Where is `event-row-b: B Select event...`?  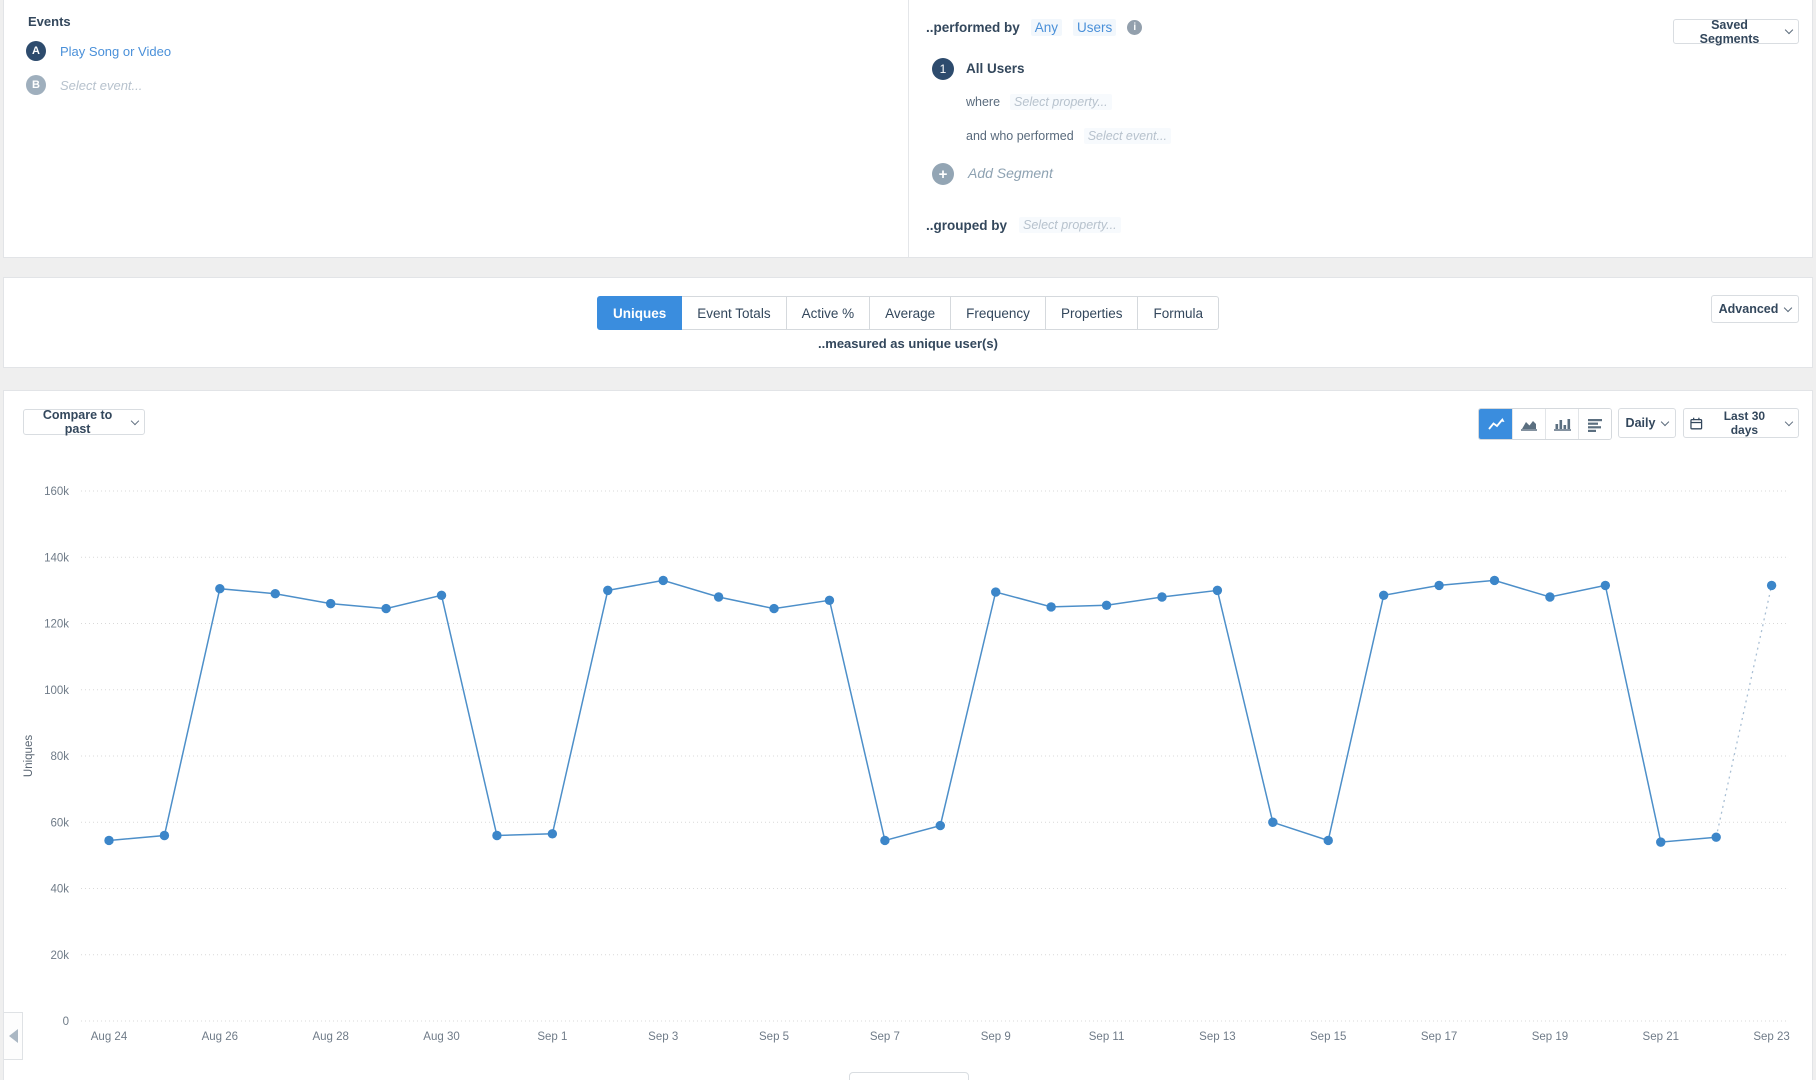
event-row-b: B Select event... is located at coordinates (84, 85).